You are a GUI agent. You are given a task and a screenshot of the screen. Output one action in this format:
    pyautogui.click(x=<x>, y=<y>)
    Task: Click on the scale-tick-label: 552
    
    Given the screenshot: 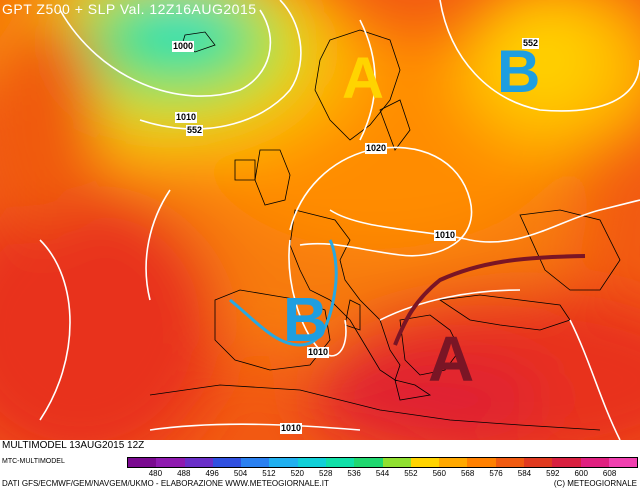 What is the action you would take?
    pyautogui.click(x=411, y=473)
    